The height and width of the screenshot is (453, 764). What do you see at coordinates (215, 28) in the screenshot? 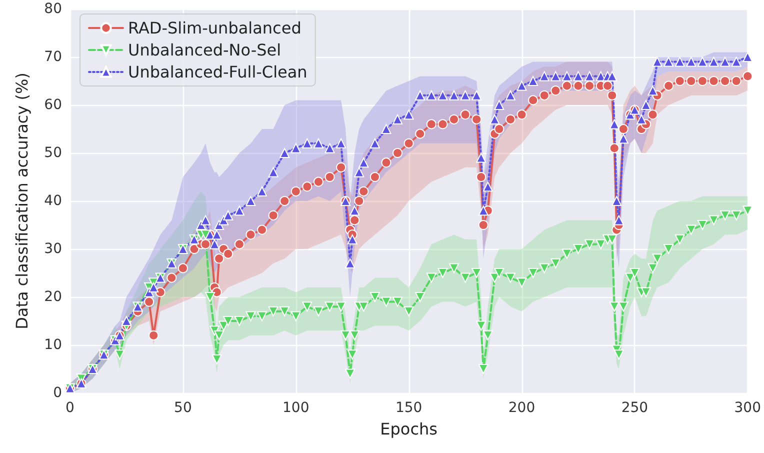
I see `legend-label: RAD-Slim-unbalanced` at bounding box center [215, 28].